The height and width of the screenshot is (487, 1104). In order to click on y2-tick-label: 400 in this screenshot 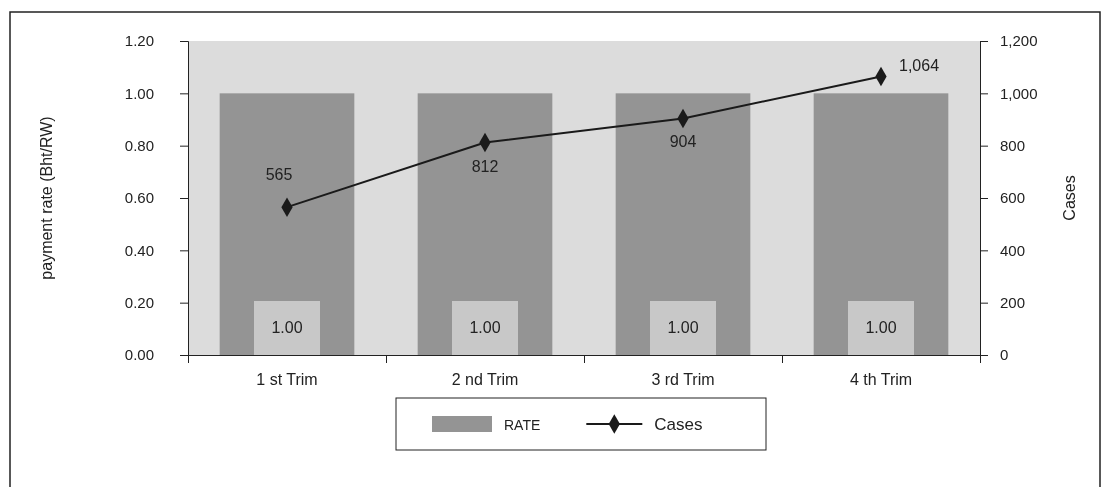, I will do `click(1013, 250)`.